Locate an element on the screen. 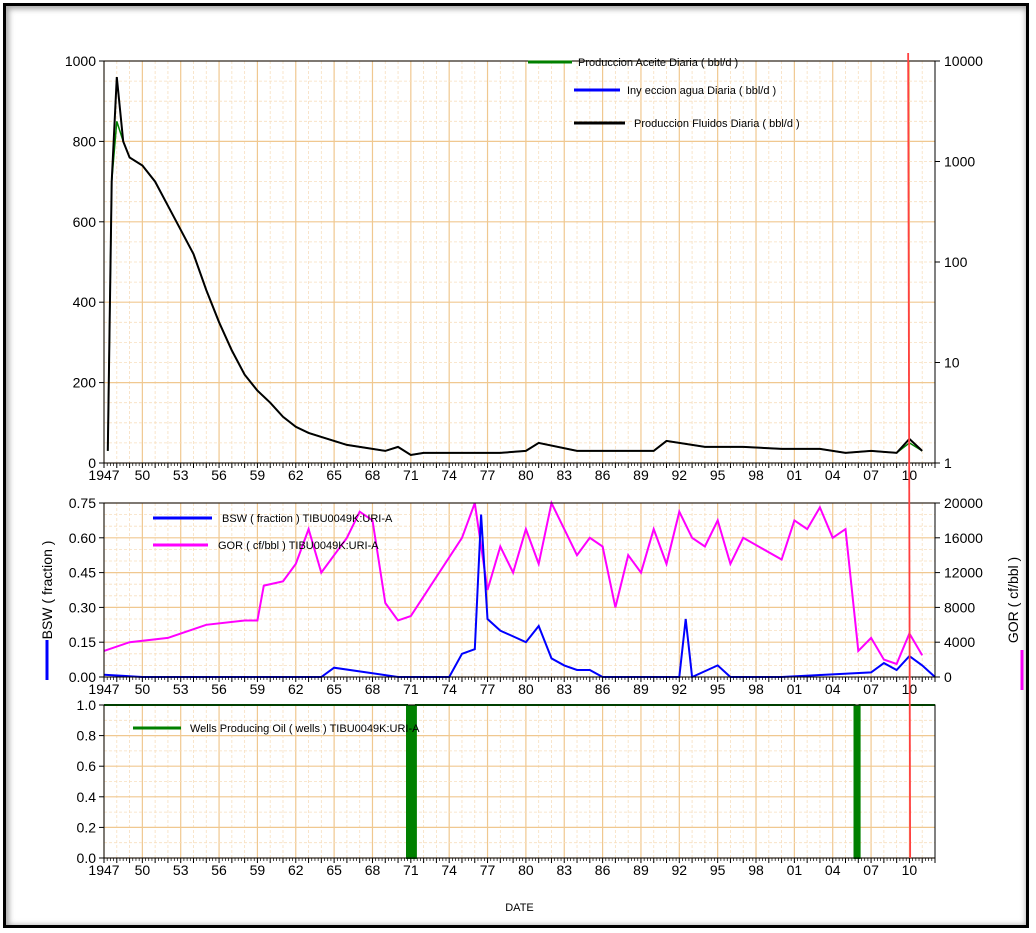 This screenshot has width=1036, height=933. date-marker-line is located at coordinates (909, 455).